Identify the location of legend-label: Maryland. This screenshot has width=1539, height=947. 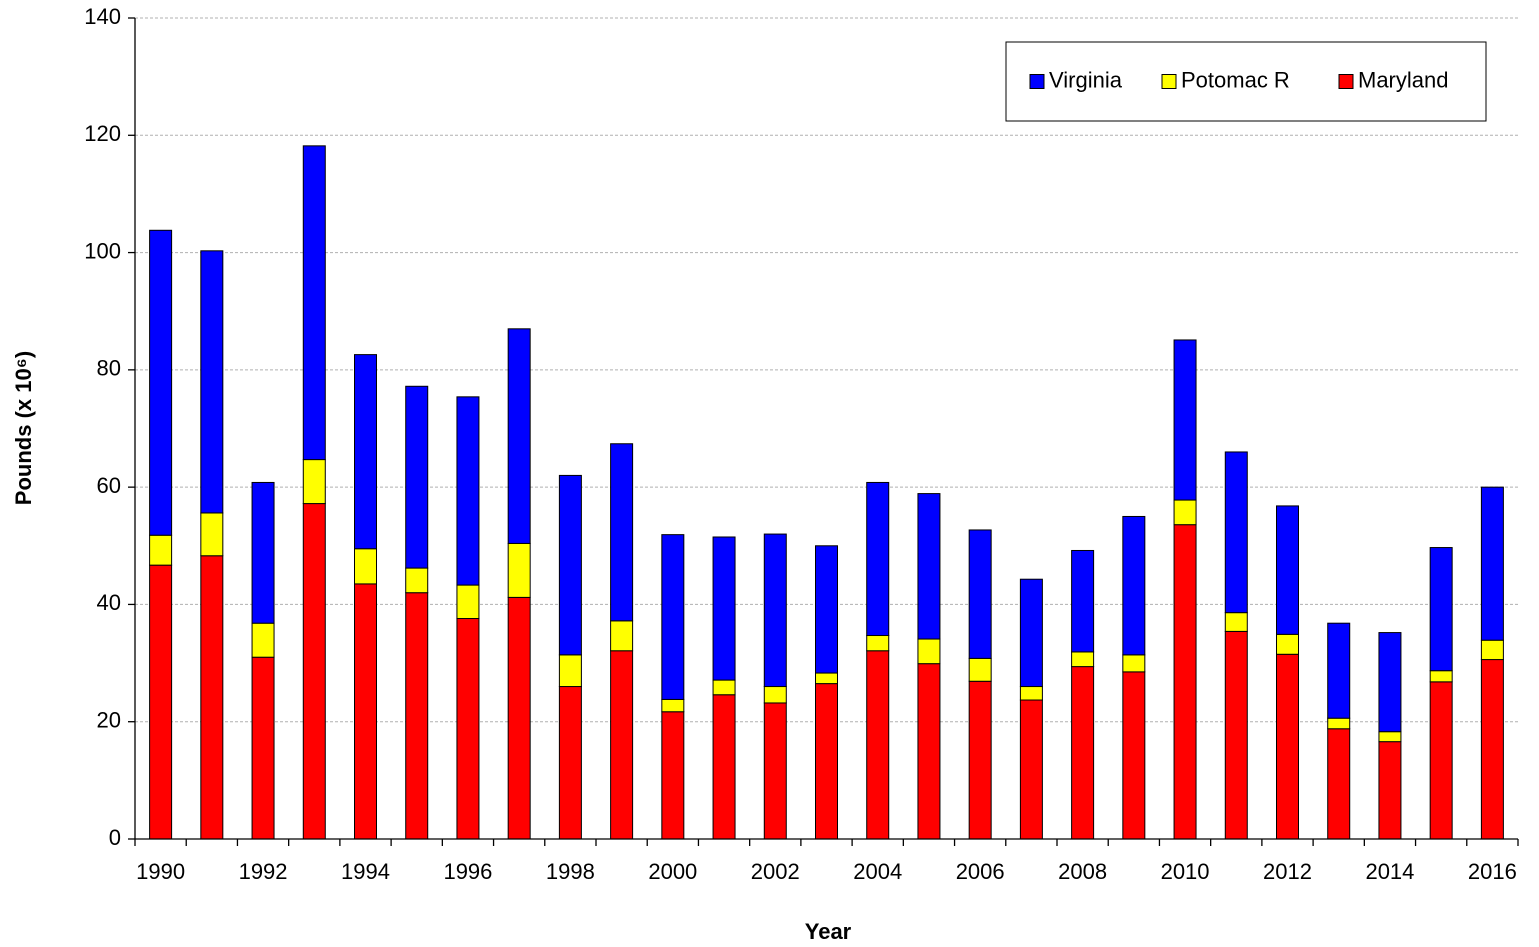
(1403, 79).